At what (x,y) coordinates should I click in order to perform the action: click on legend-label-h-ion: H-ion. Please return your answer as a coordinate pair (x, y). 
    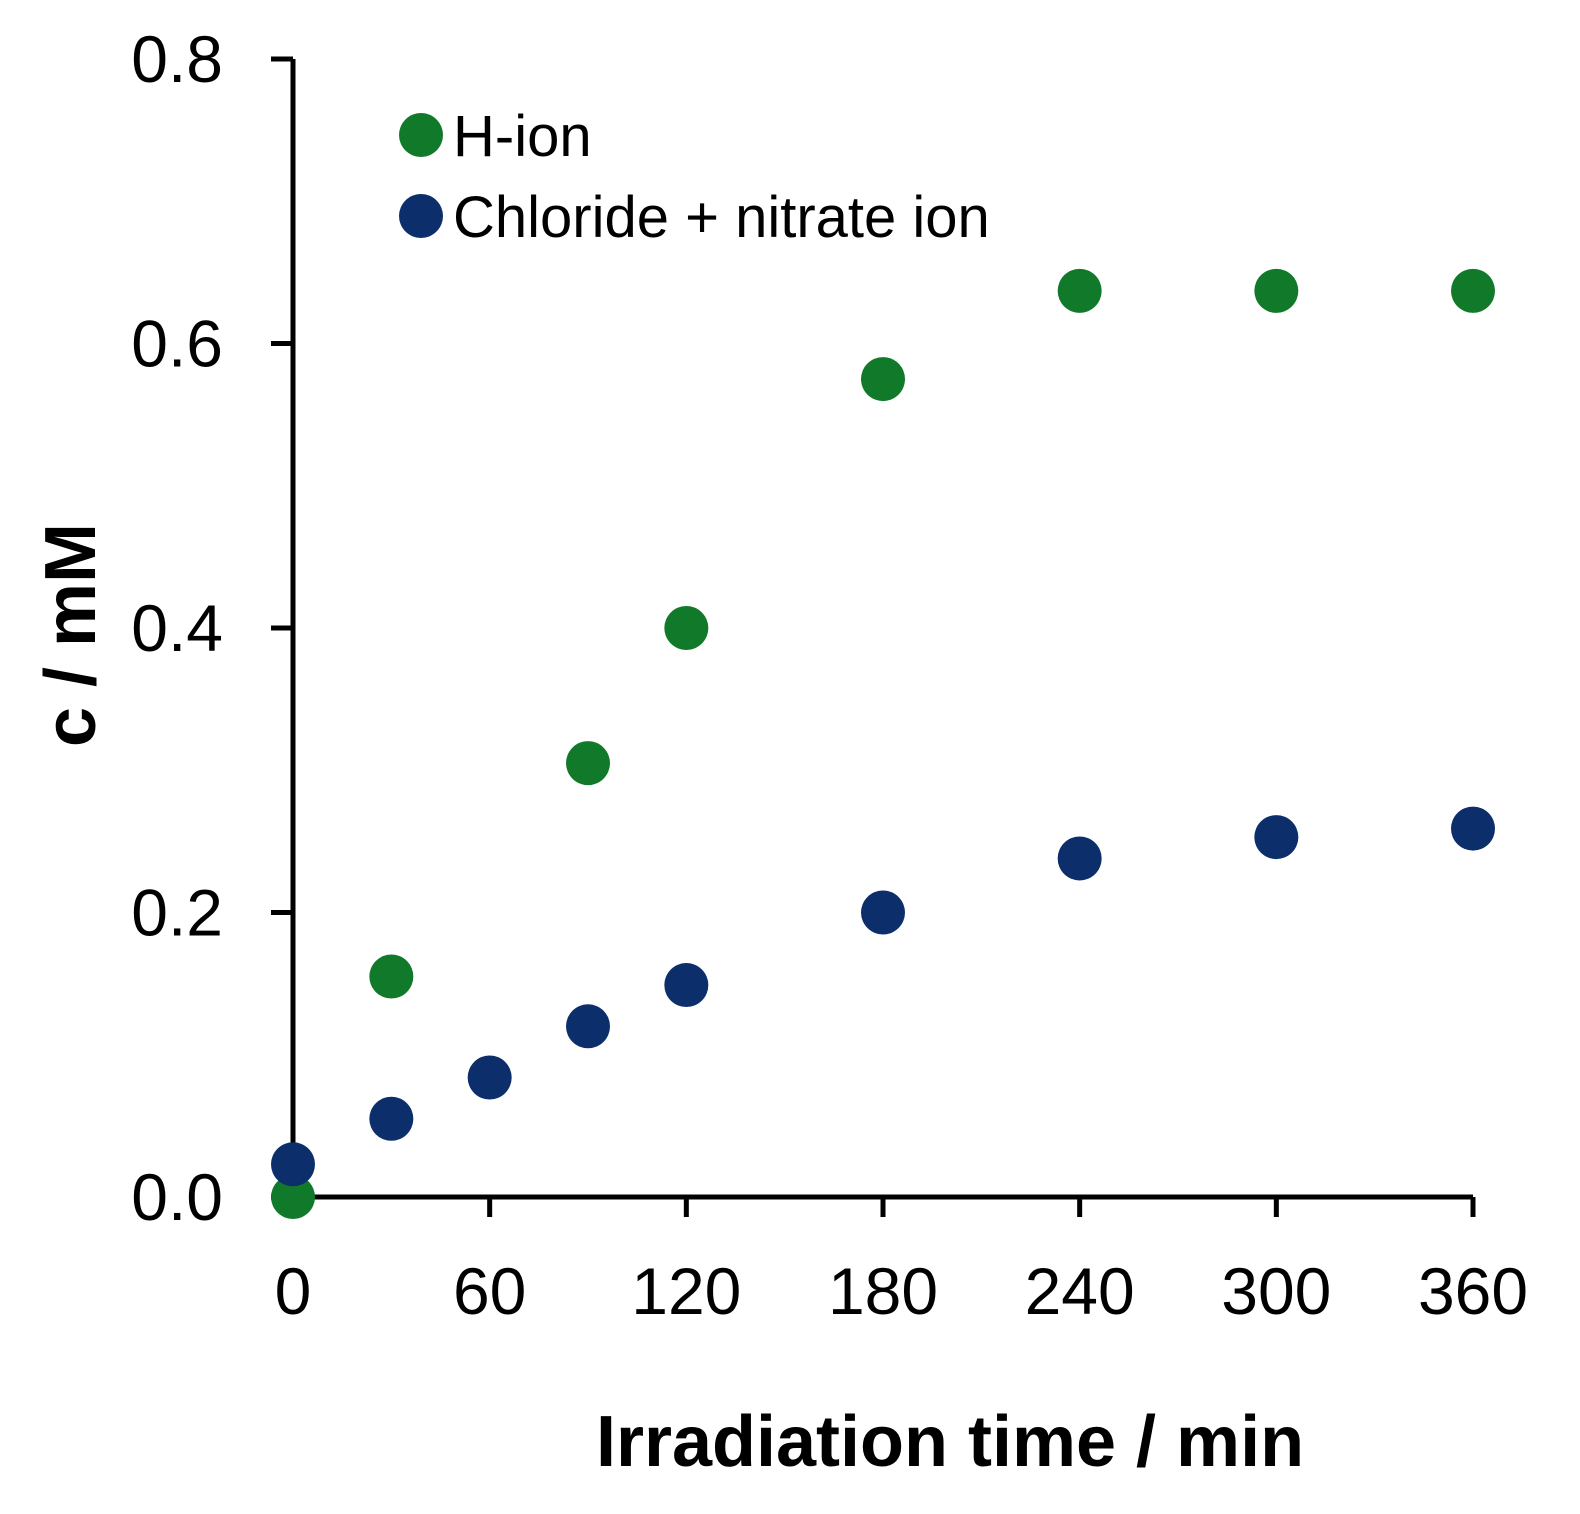
    Looking at the image, I should click on (522, 136).